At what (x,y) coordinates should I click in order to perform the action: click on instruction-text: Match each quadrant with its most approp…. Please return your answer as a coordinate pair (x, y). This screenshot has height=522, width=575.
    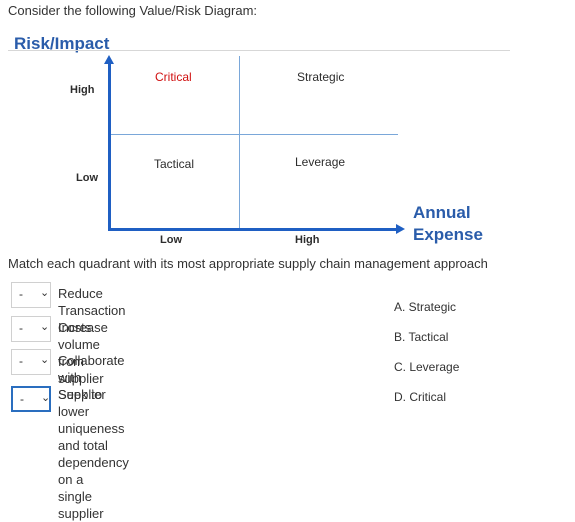
    Looking at the image, I should click on (248, 263).